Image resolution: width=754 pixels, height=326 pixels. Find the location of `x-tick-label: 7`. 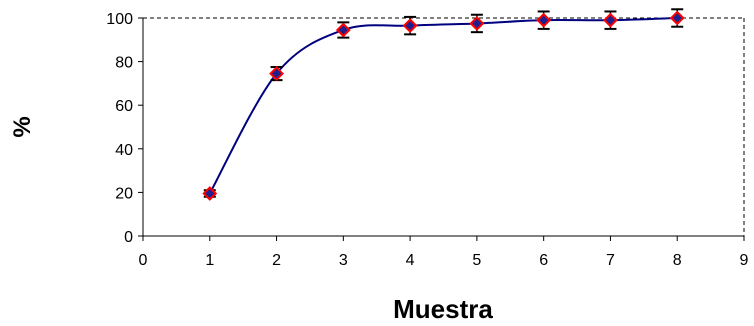

x-tick-label: 7 is located at coordinates (610, 260).